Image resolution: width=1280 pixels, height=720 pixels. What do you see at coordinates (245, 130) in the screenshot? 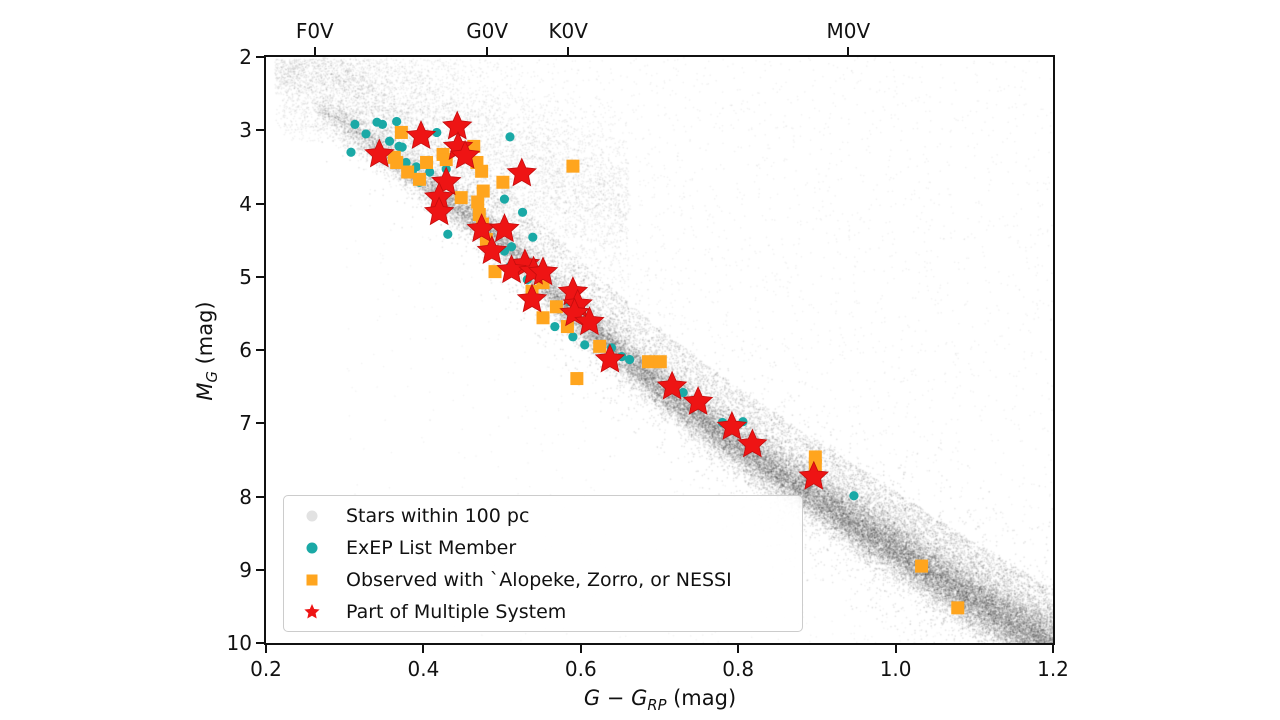
I see `y-tick-label: 3` at bounding box center [245, 130].